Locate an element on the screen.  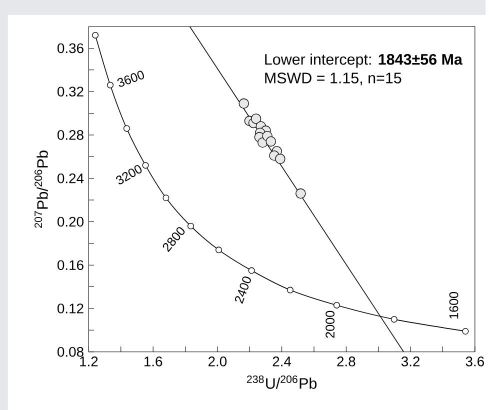
x-tick-label: 3.6 is located at coordinates (475, 361).